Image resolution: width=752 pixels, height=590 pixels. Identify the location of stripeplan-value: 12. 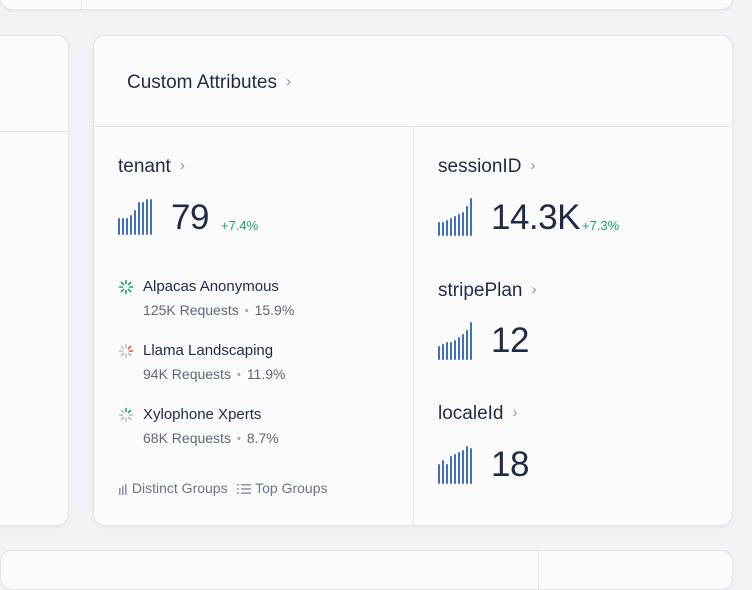
(510, 340).